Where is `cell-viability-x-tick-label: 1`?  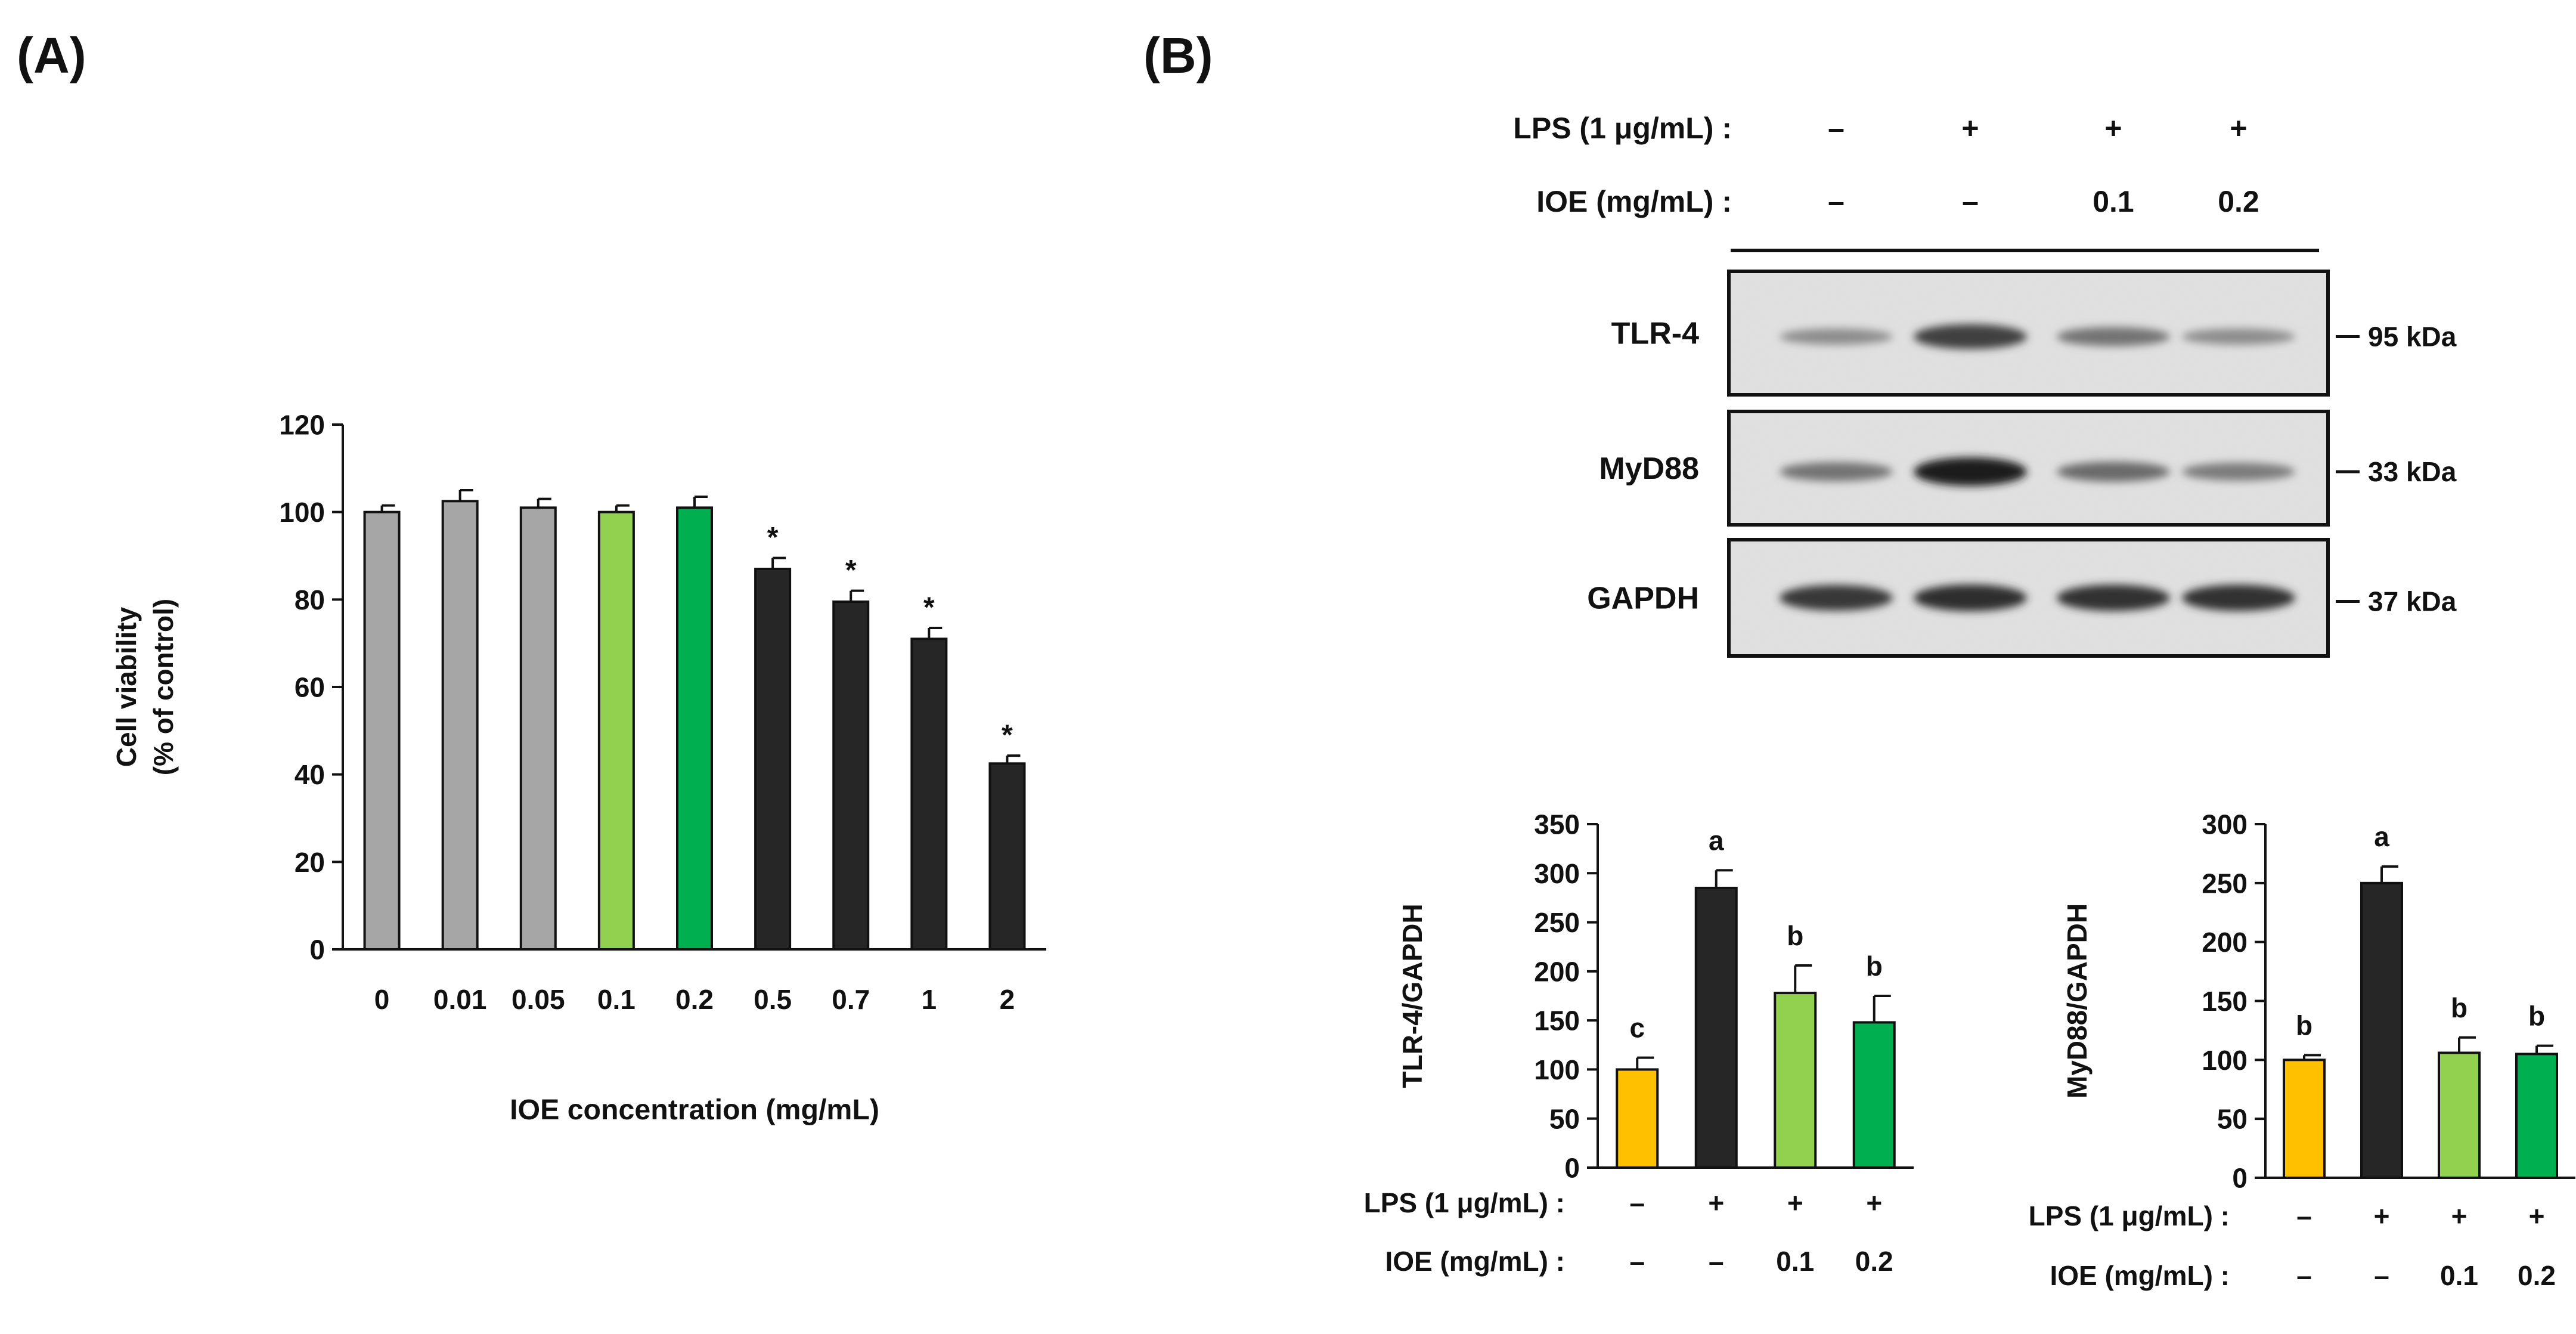 cell-viability-x-tick-label: 1 is located at coordinates (929, 999).